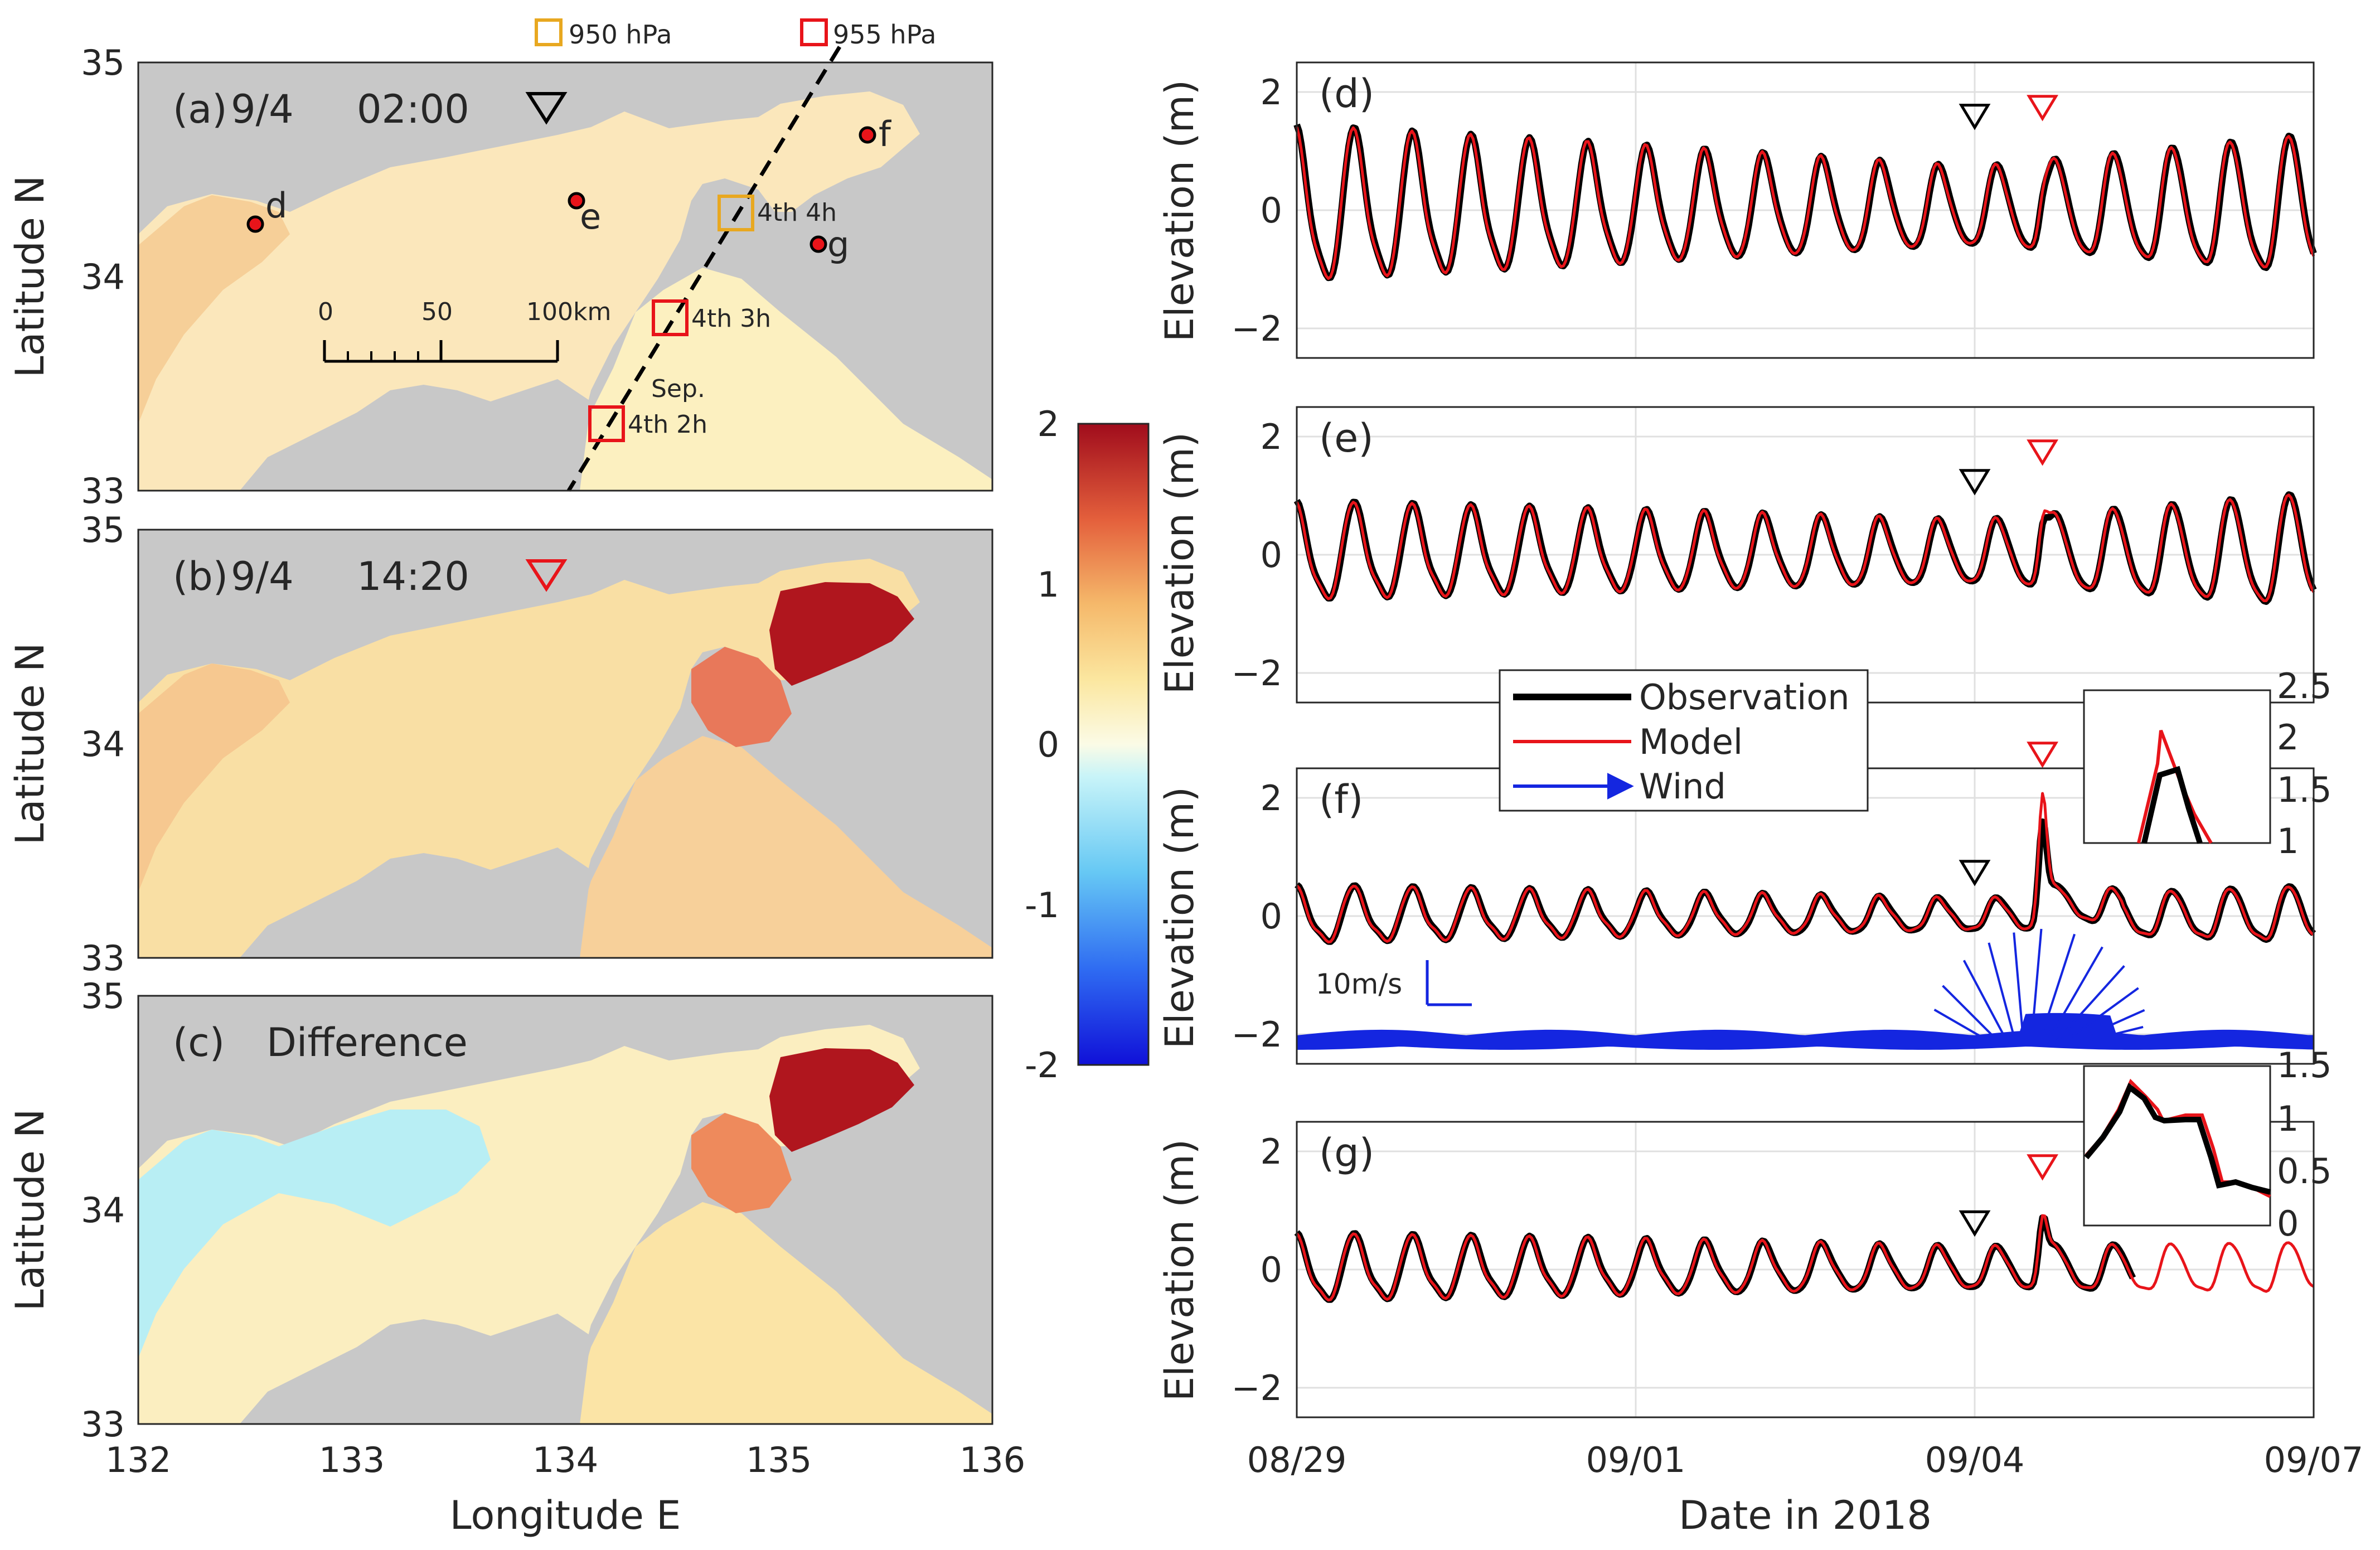 This screenshot has width=2380, height=1550. What do you see at coordinates (1805, 1269) in the screenshot?
I see `plot-frame` at bounding box center [1805, 1269].